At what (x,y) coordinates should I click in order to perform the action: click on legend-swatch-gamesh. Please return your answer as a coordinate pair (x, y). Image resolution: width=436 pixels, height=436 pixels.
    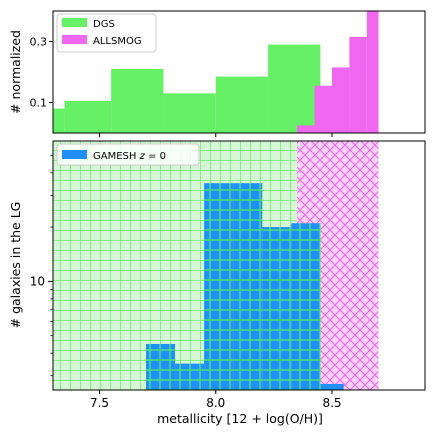
    Looking at the image, I should click on (74, 154).